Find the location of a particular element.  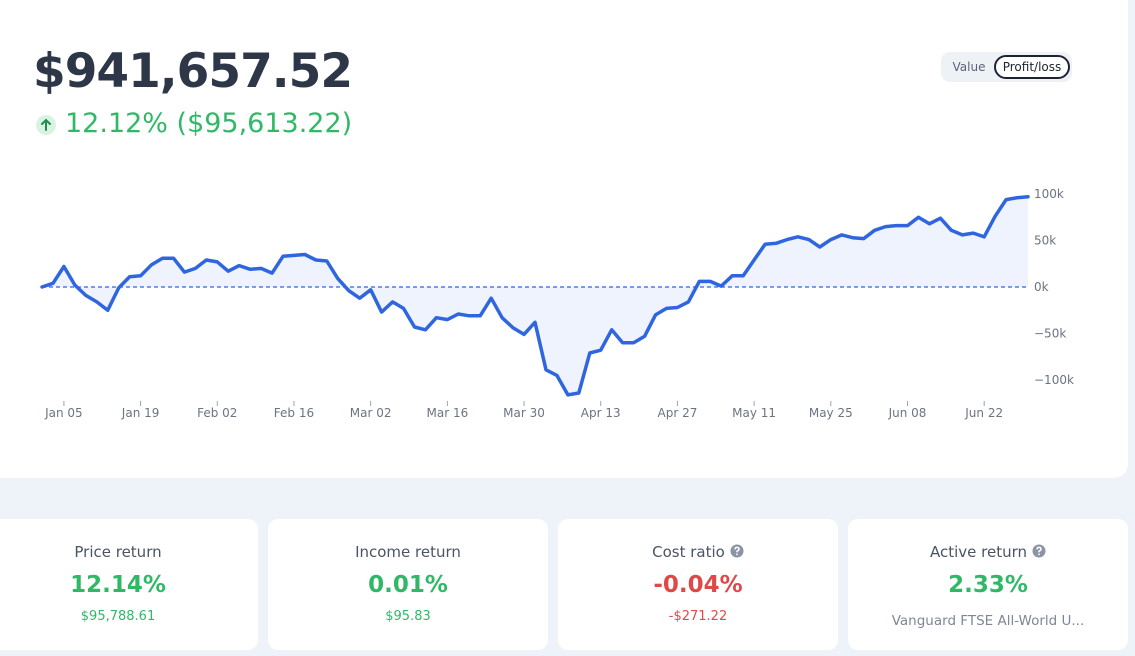

card-title: Active return is located at coordinates (988, 552).